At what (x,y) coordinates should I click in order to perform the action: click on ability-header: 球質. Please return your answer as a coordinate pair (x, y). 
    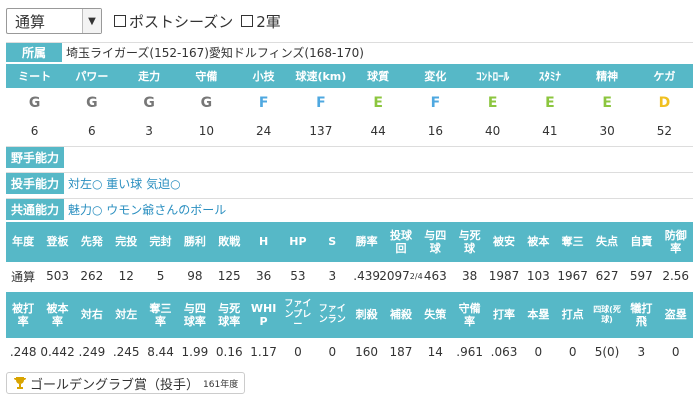
    Looking at the image, I should click on (378, 76).